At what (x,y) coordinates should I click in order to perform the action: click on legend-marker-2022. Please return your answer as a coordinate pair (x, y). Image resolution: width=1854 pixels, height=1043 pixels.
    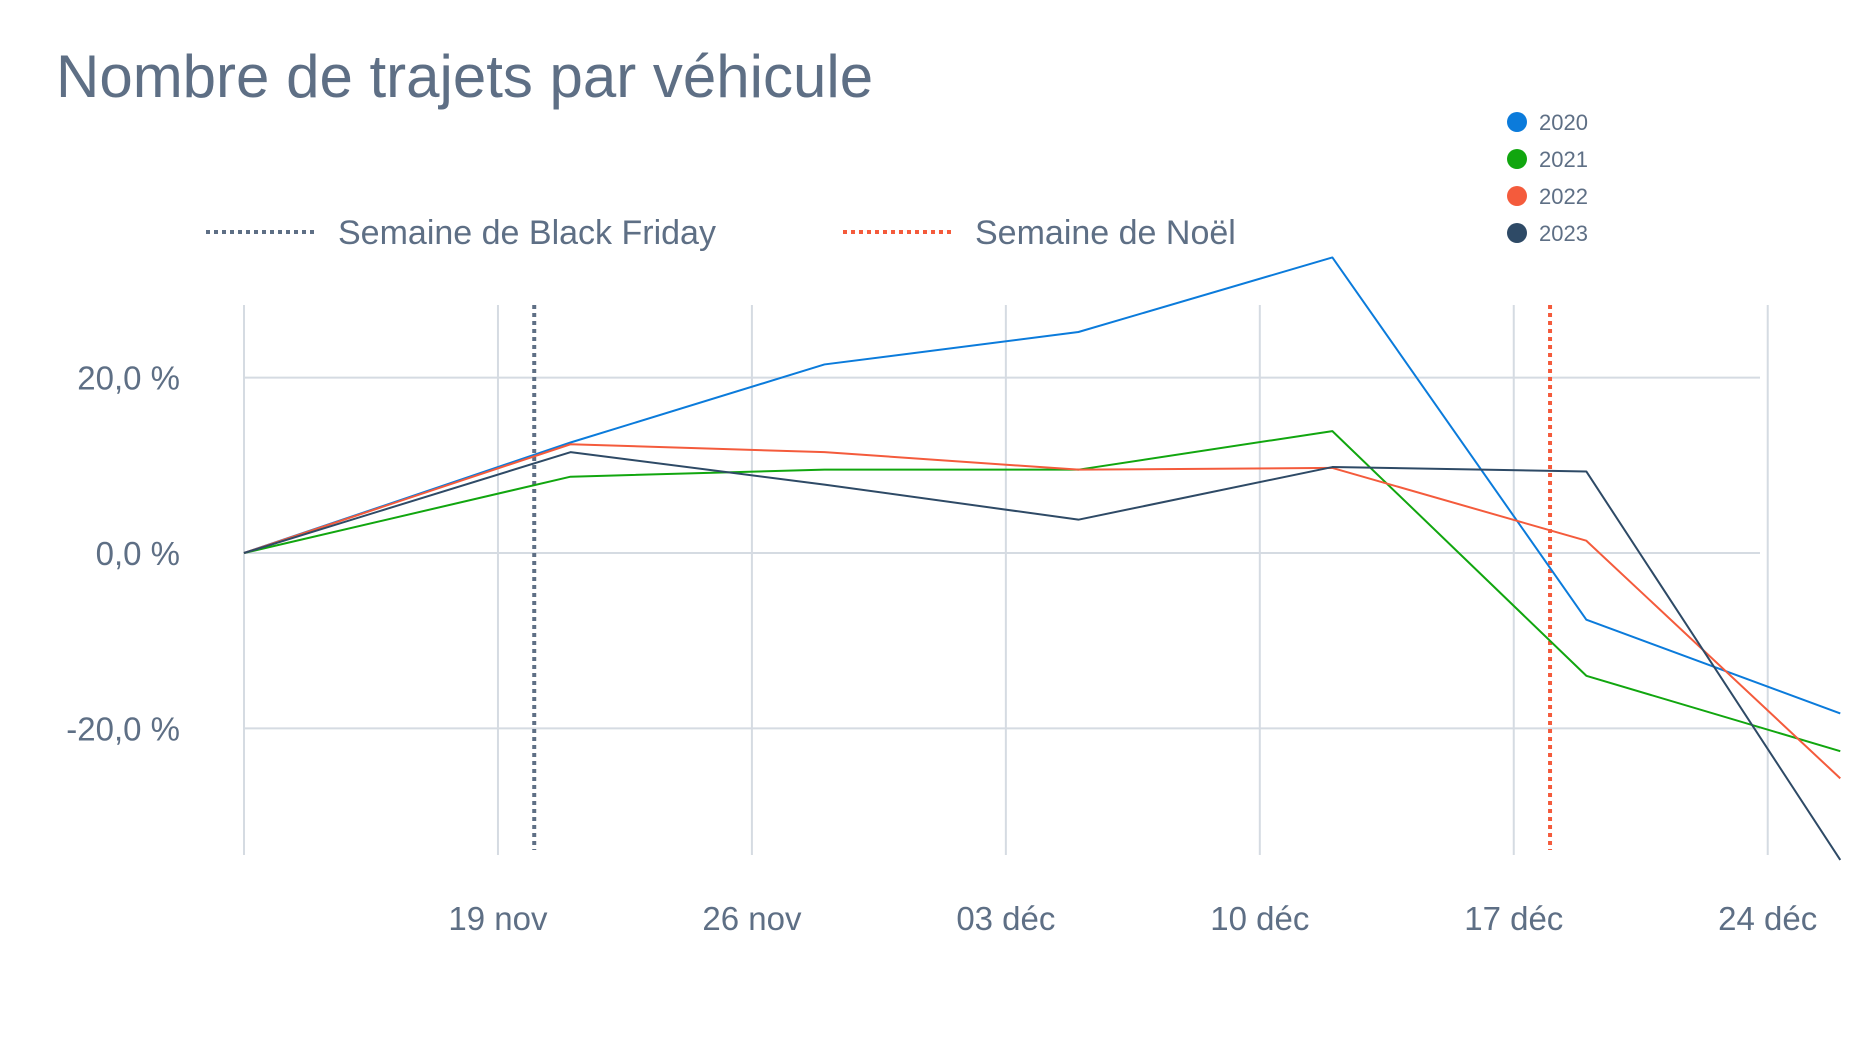
    Looking at the image, I should click on (1517, 196).